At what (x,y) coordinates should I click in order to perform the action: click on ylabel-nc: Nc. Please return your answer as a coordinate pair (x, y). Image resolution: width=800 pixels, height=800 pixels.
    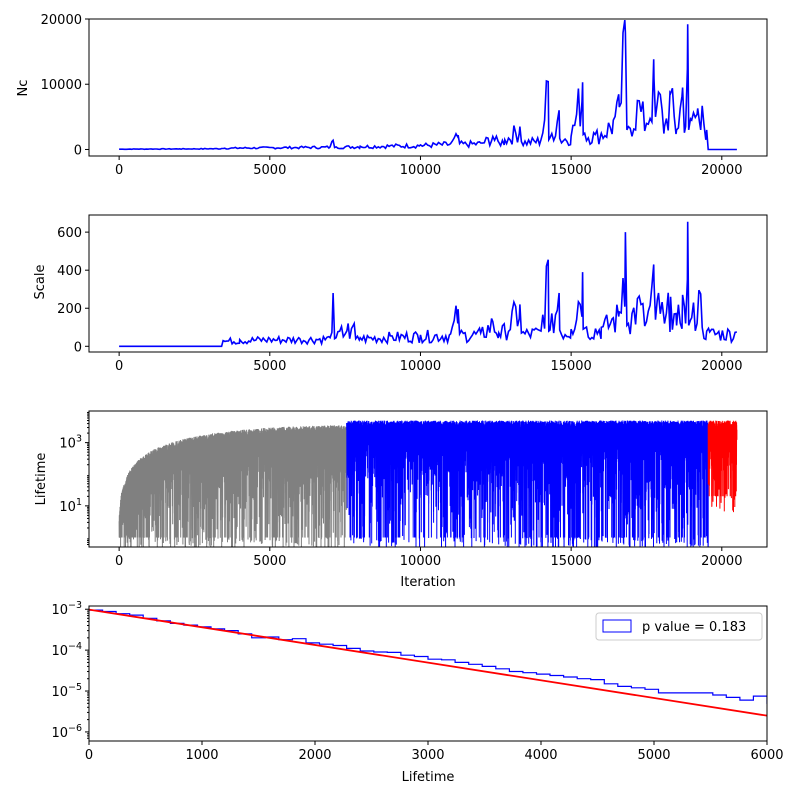
    Looking at the image, I should click on (23, 88).